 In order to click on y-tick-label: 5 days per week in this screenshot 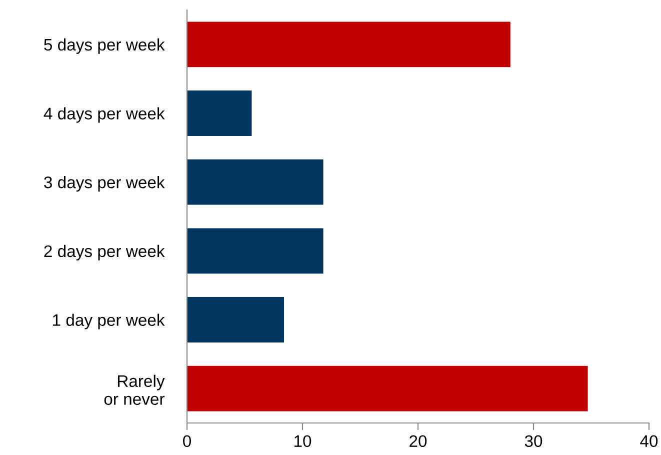, I will do `click(104, 46)`.